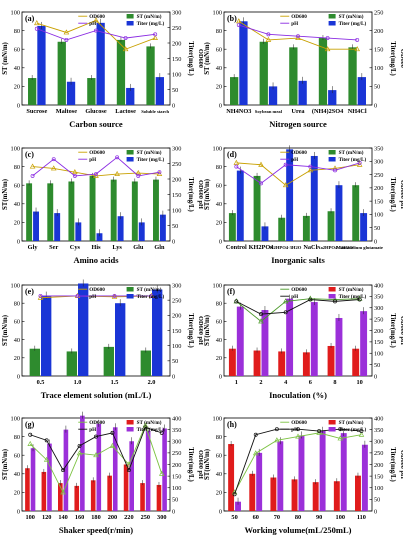  I want to click on x-tick-label: Cys, so click(75, 247).